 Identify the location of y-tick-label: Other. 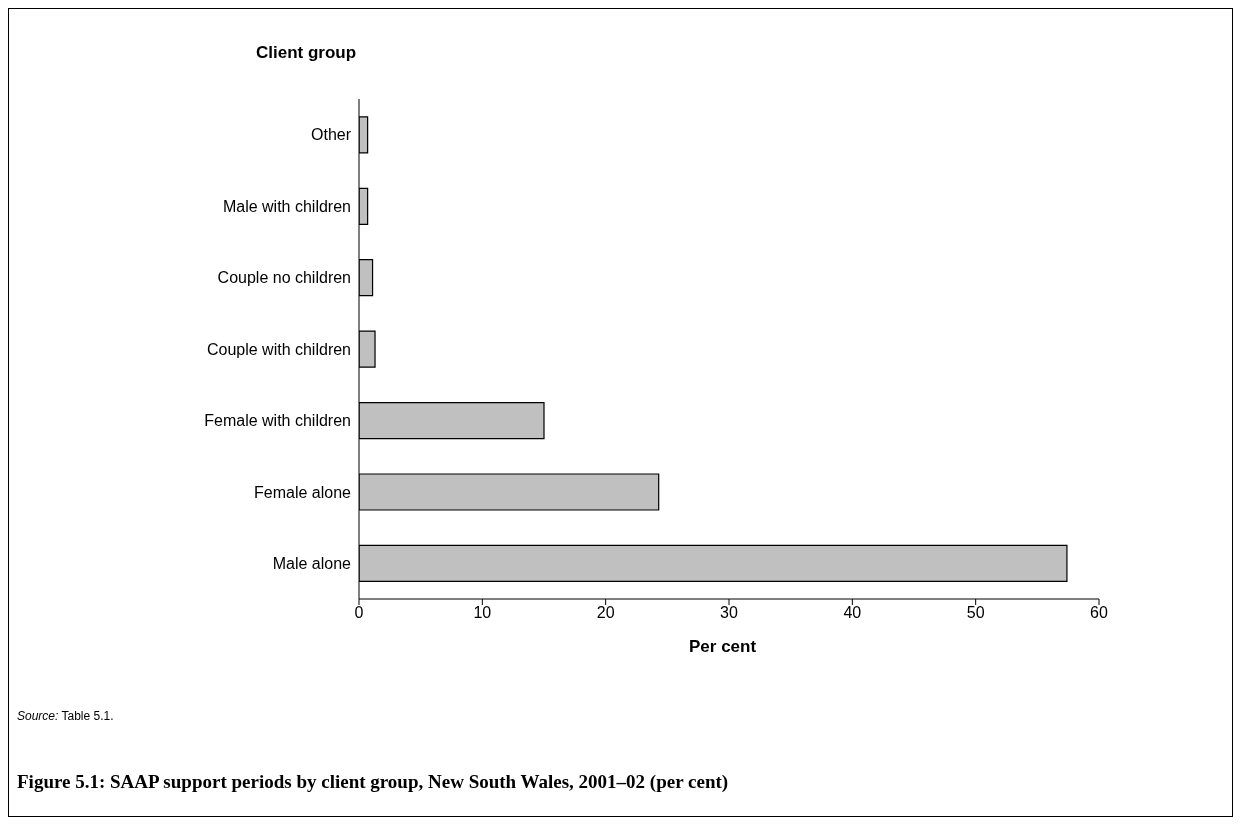
(331, 135).